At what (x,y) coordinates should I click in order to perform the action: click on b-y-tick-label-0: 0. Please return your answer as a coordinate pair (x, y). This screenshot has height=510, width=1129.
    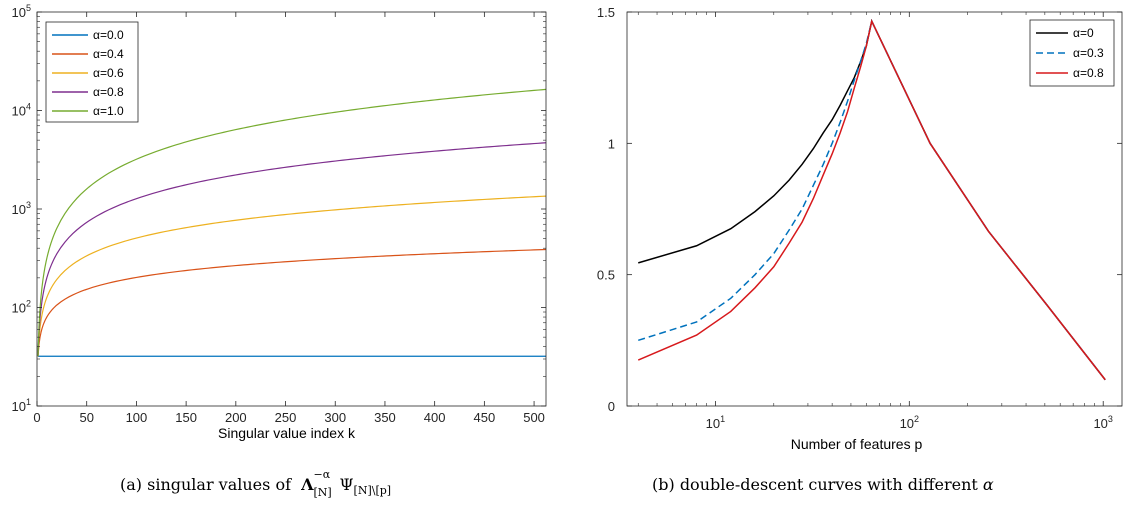
    Looking at the image, I should click on (611, 406).